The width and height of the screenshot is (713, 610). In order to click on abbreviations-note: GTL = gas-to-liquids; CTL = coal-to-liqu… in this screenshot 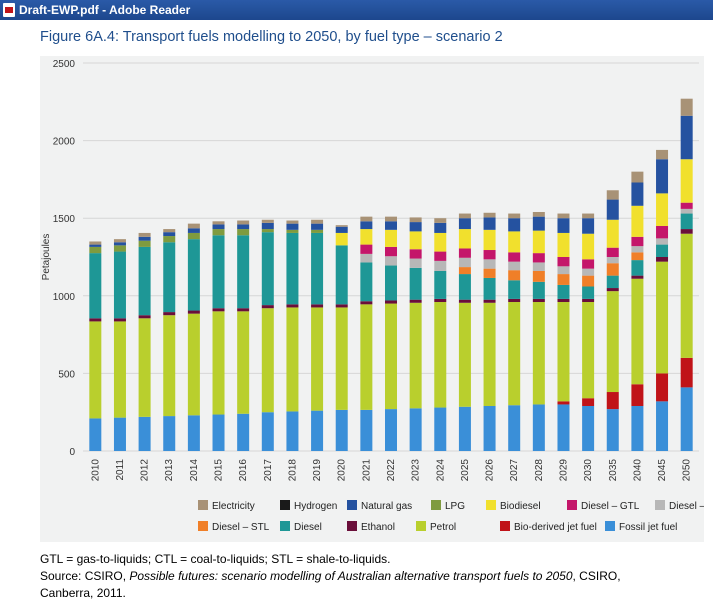, I will do `click(215, 559)`.